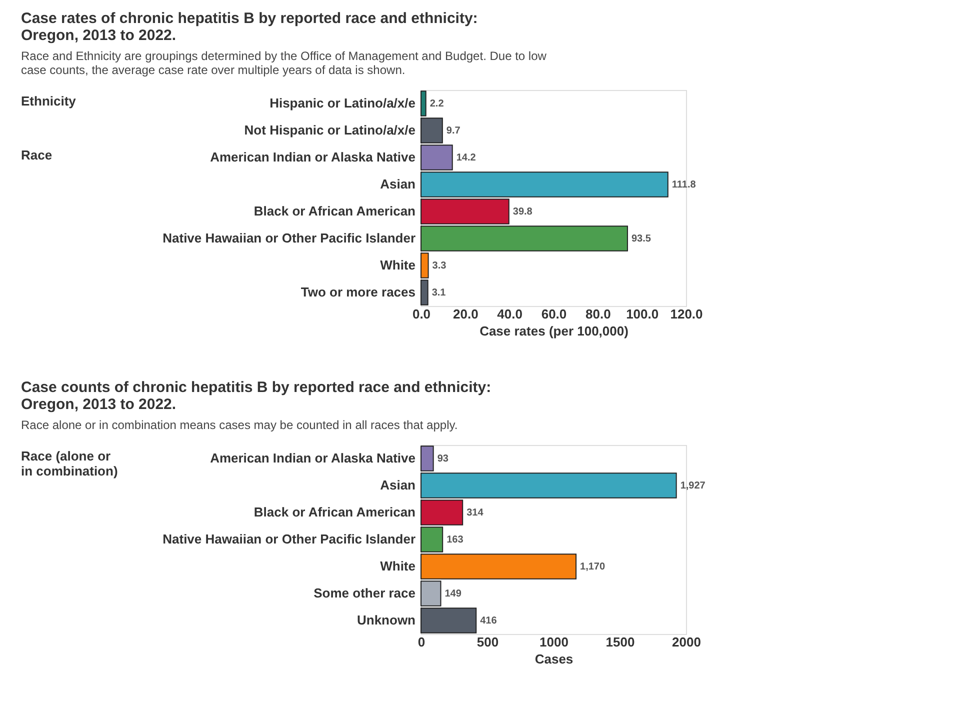  What do you see at coordinates (36, 155) in the screenshot?
I see `text: Race` at bounding box center [36, 155].